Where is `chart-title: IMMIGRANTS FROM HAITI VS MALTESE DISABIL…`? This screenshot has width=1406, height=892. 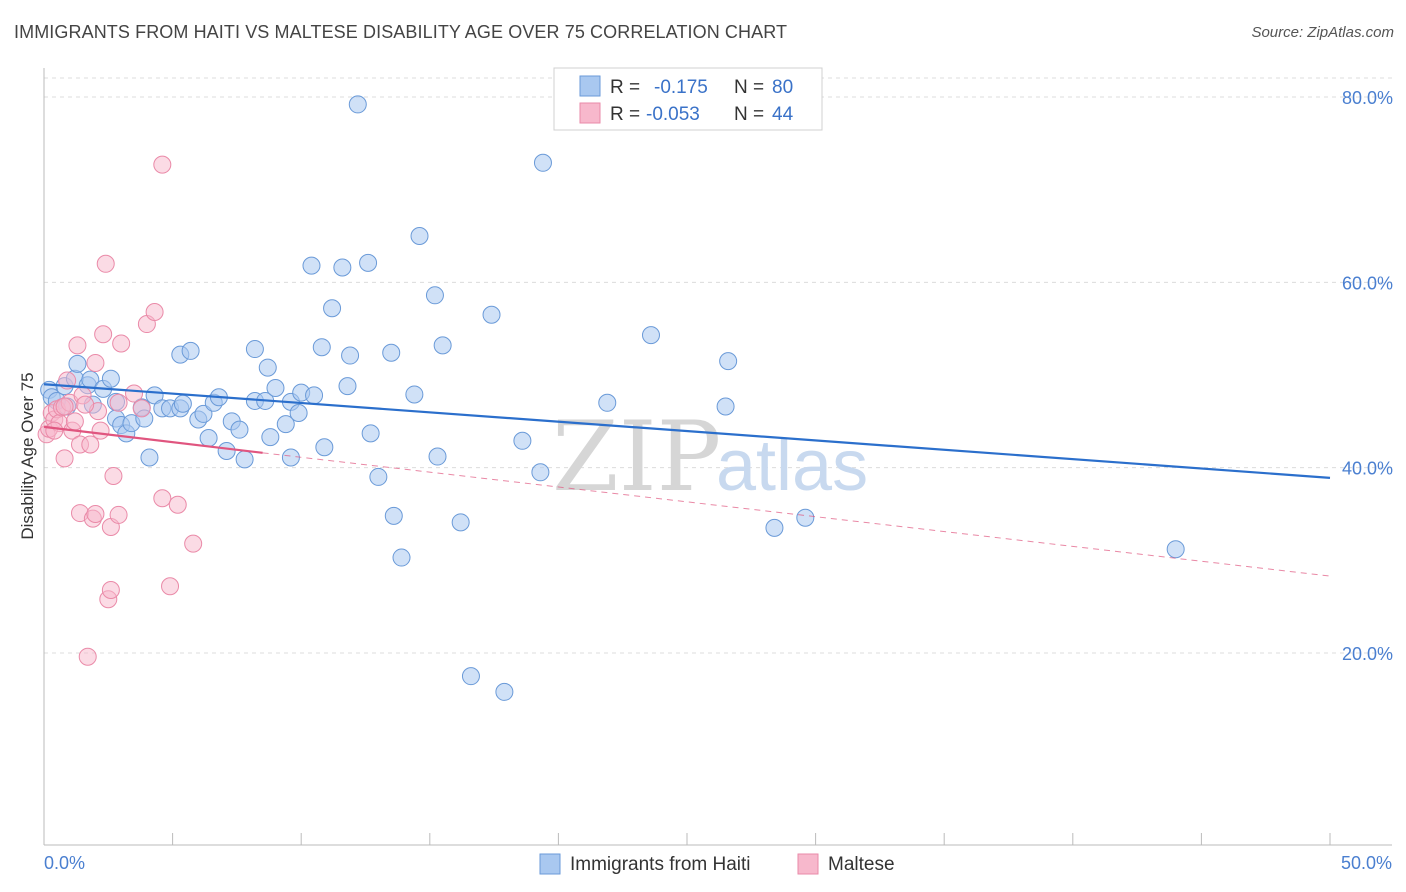 chart-title: IMMIGRANTS FROM HAITI VS MALTESE DISABIL… is located at coordinates (401, 32).